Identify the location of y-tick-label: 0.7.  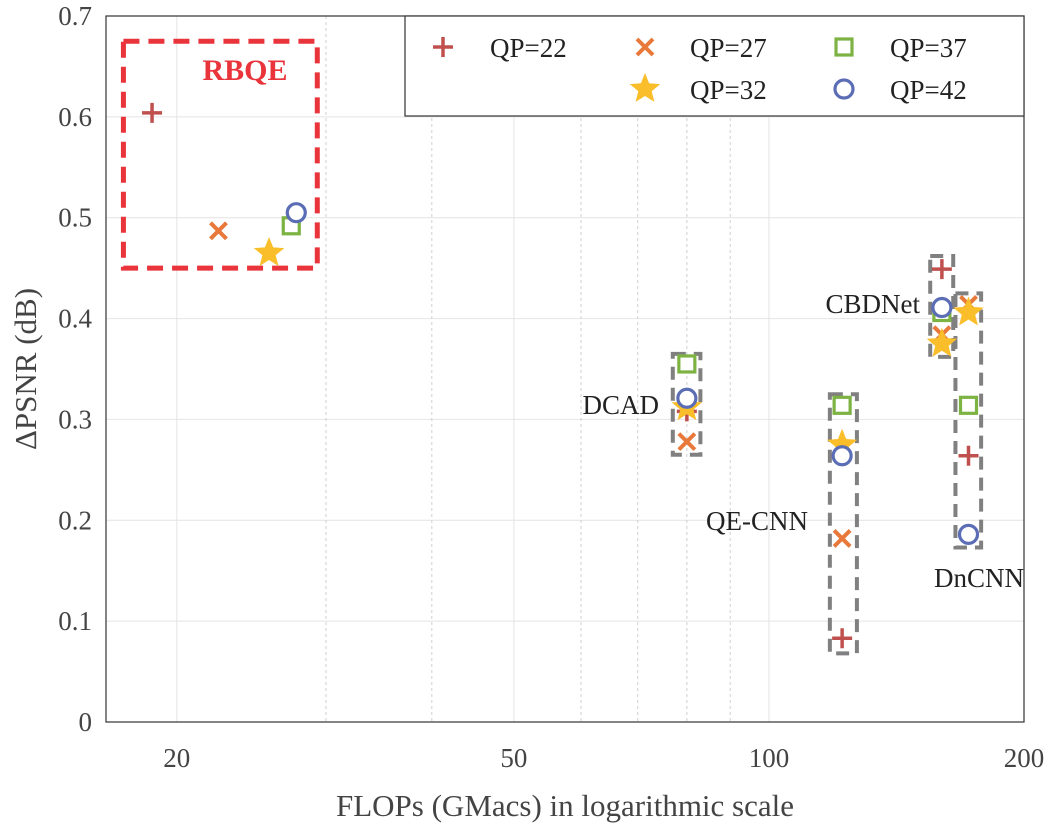
(75, 16).